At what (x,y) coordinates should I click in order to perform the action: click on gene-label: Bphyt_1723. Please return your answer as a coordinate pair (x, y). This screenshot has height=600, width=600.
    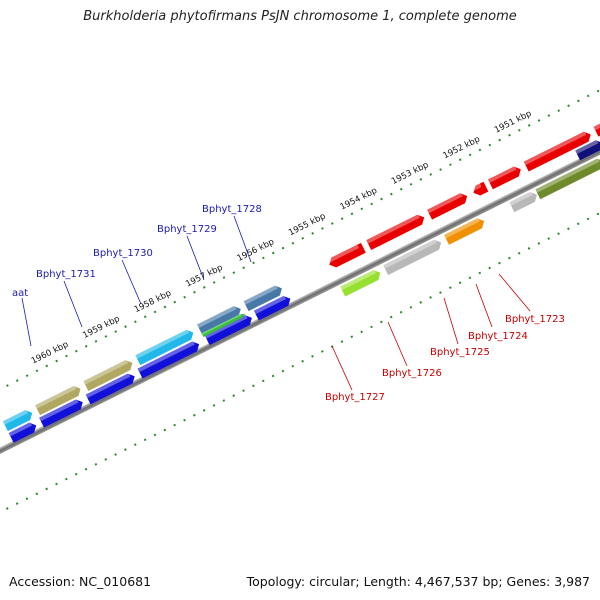
    Looking at the image, I should click on (535, 319).